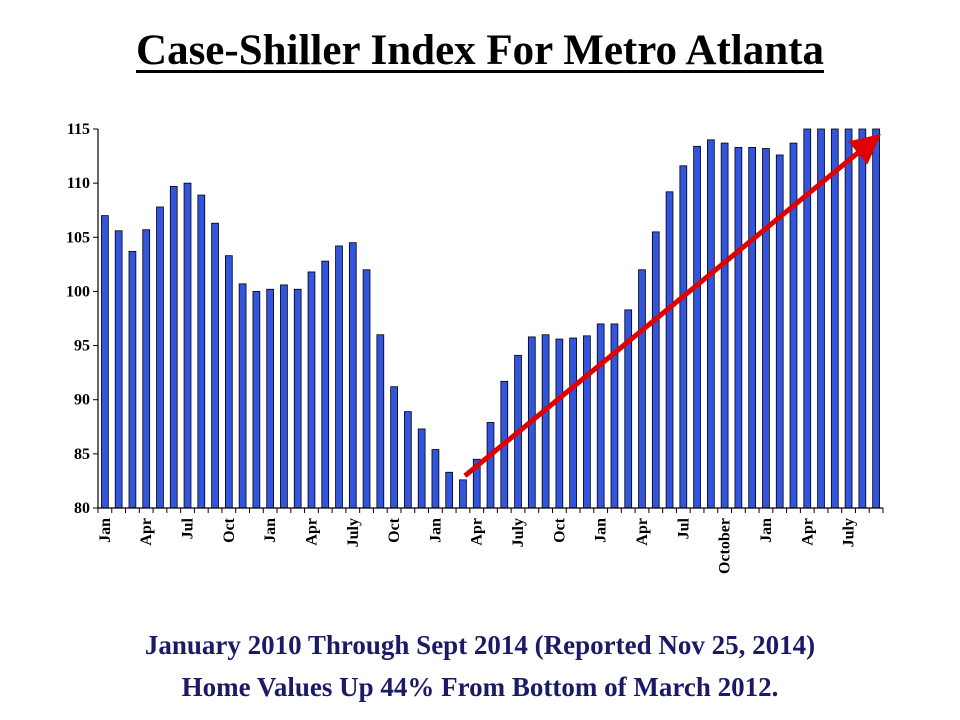  What do you see at coordinates (725, 546) in the screenshot?
I see `x-tick-label: October` at bounding box center [725, 546].